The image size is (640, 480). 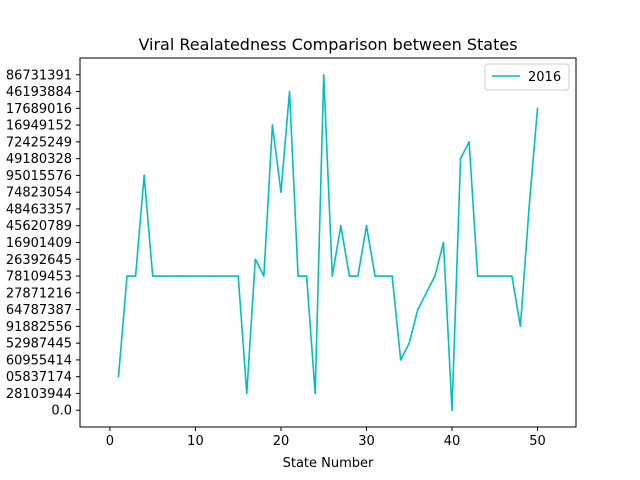 I want to click on y-tick-label: 28103944, so click(x=39, y=394).